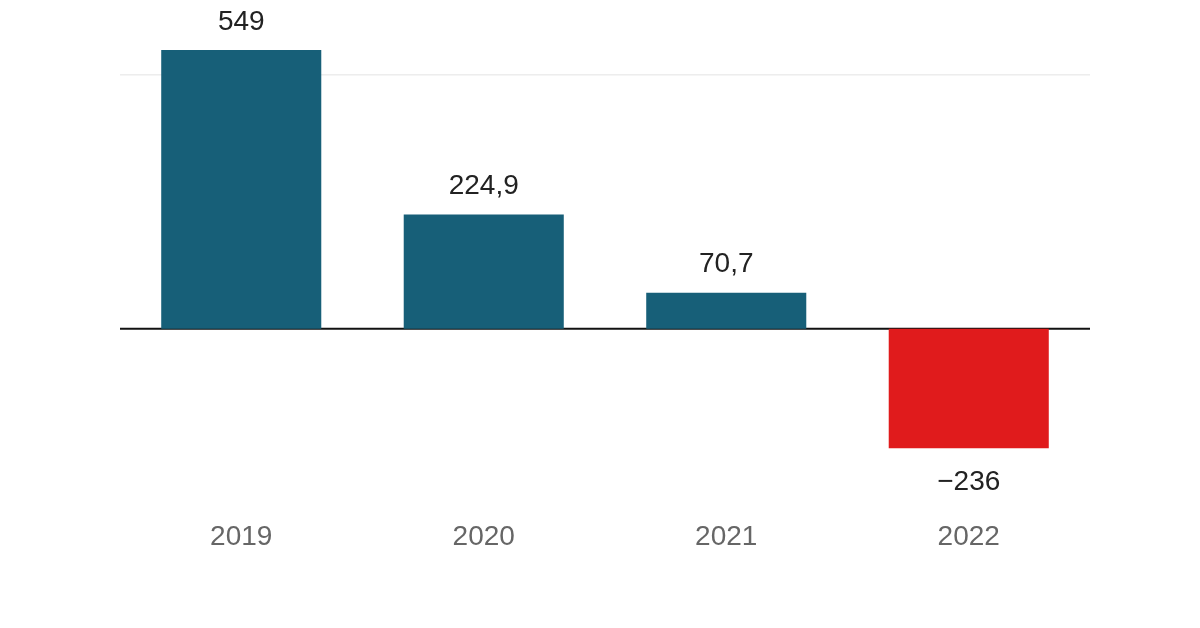  Describe the element at coordinates (726, 535) in the screenshot. I see `x-tick-label: 2021` at that location.